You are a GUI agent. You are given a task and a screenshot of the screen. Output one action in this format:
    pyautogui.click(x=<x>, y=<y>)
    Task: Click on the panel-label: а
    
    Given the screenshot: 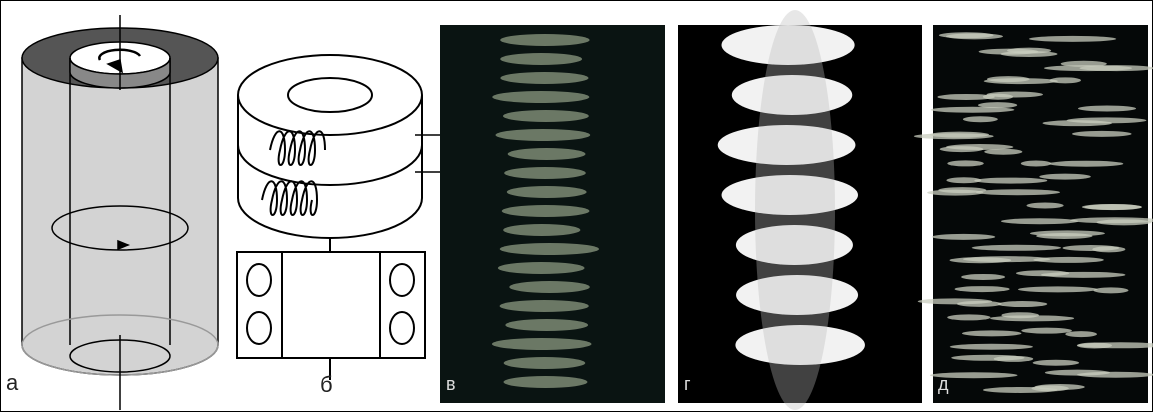 What is the action you would take?
    pyautogui.click(x=12, y=382)
    